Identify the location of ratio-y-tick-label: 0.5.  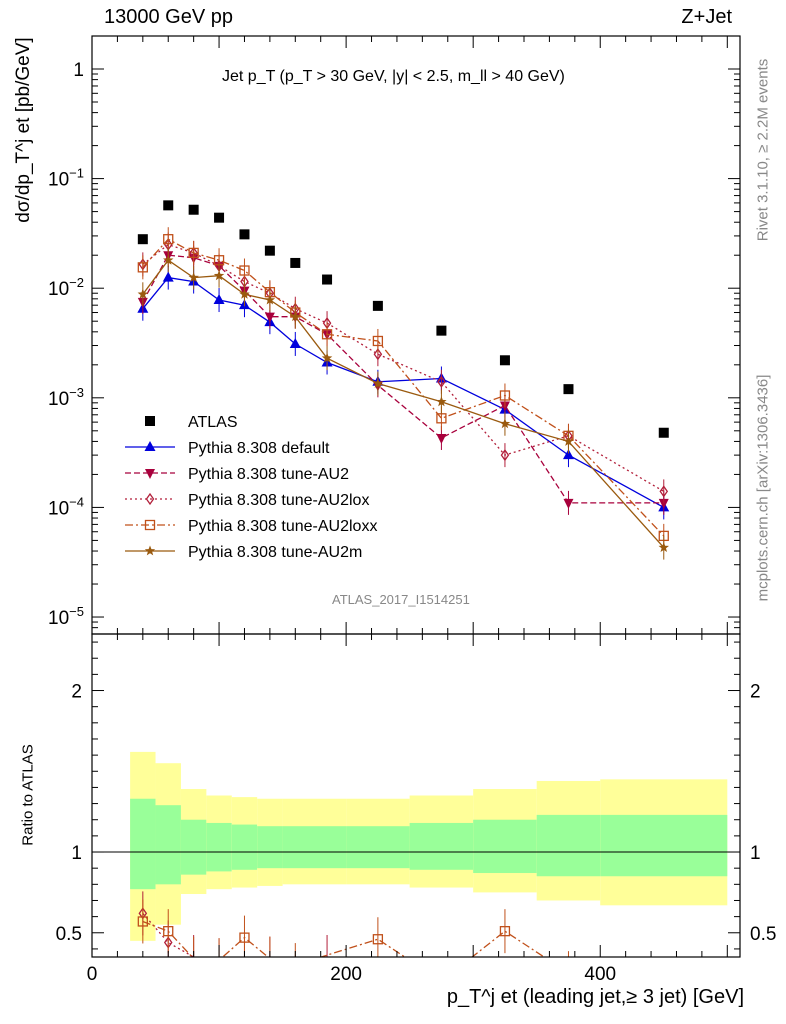
(69, 934).